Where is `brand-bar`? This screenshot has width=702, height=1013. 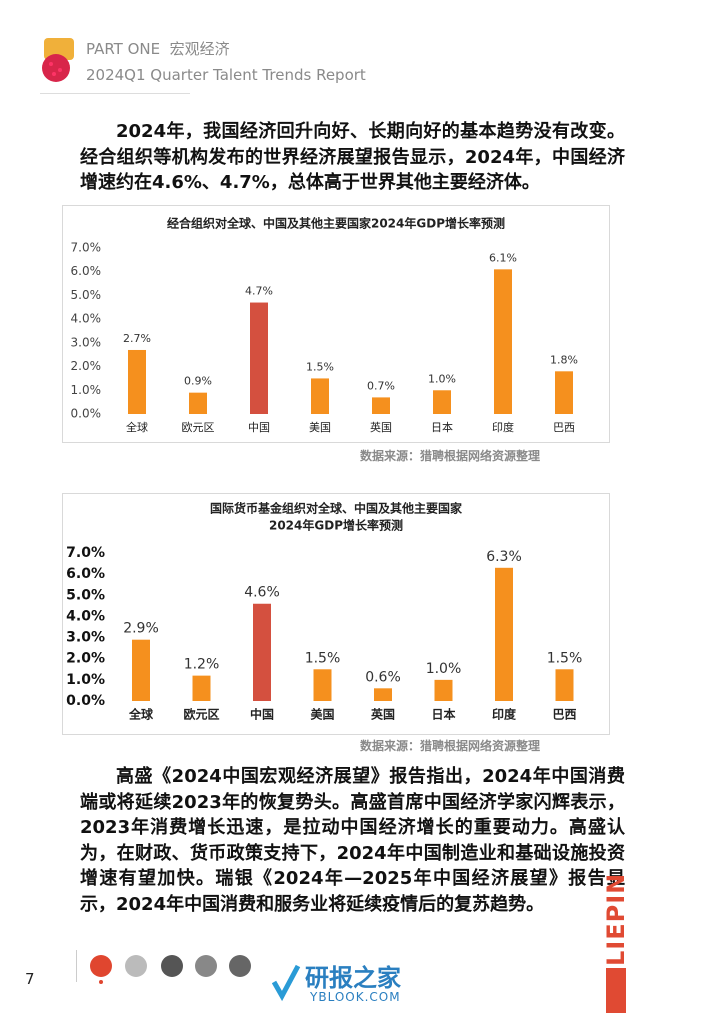 brand-bar is located at coordinates (616, 990).